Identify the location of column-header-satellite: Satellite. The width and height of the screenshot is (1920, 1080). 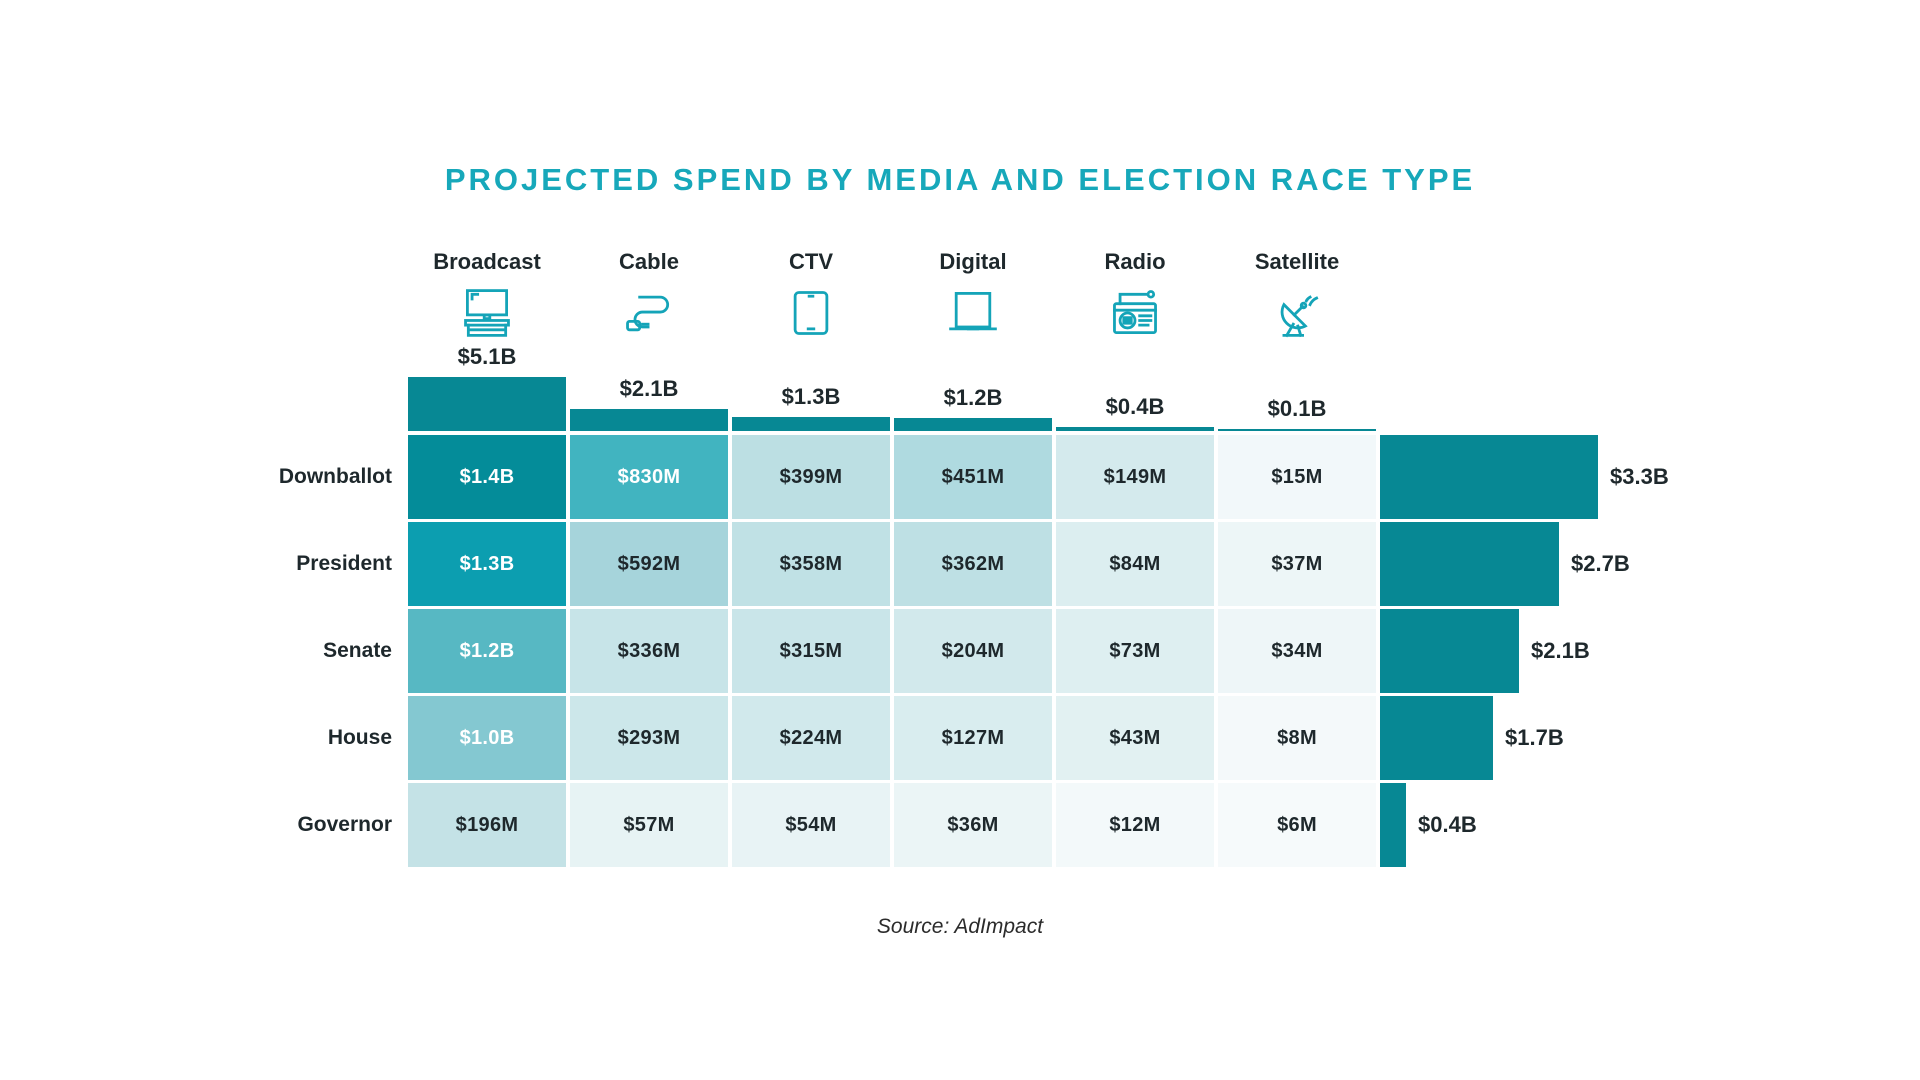
(1297, 261).